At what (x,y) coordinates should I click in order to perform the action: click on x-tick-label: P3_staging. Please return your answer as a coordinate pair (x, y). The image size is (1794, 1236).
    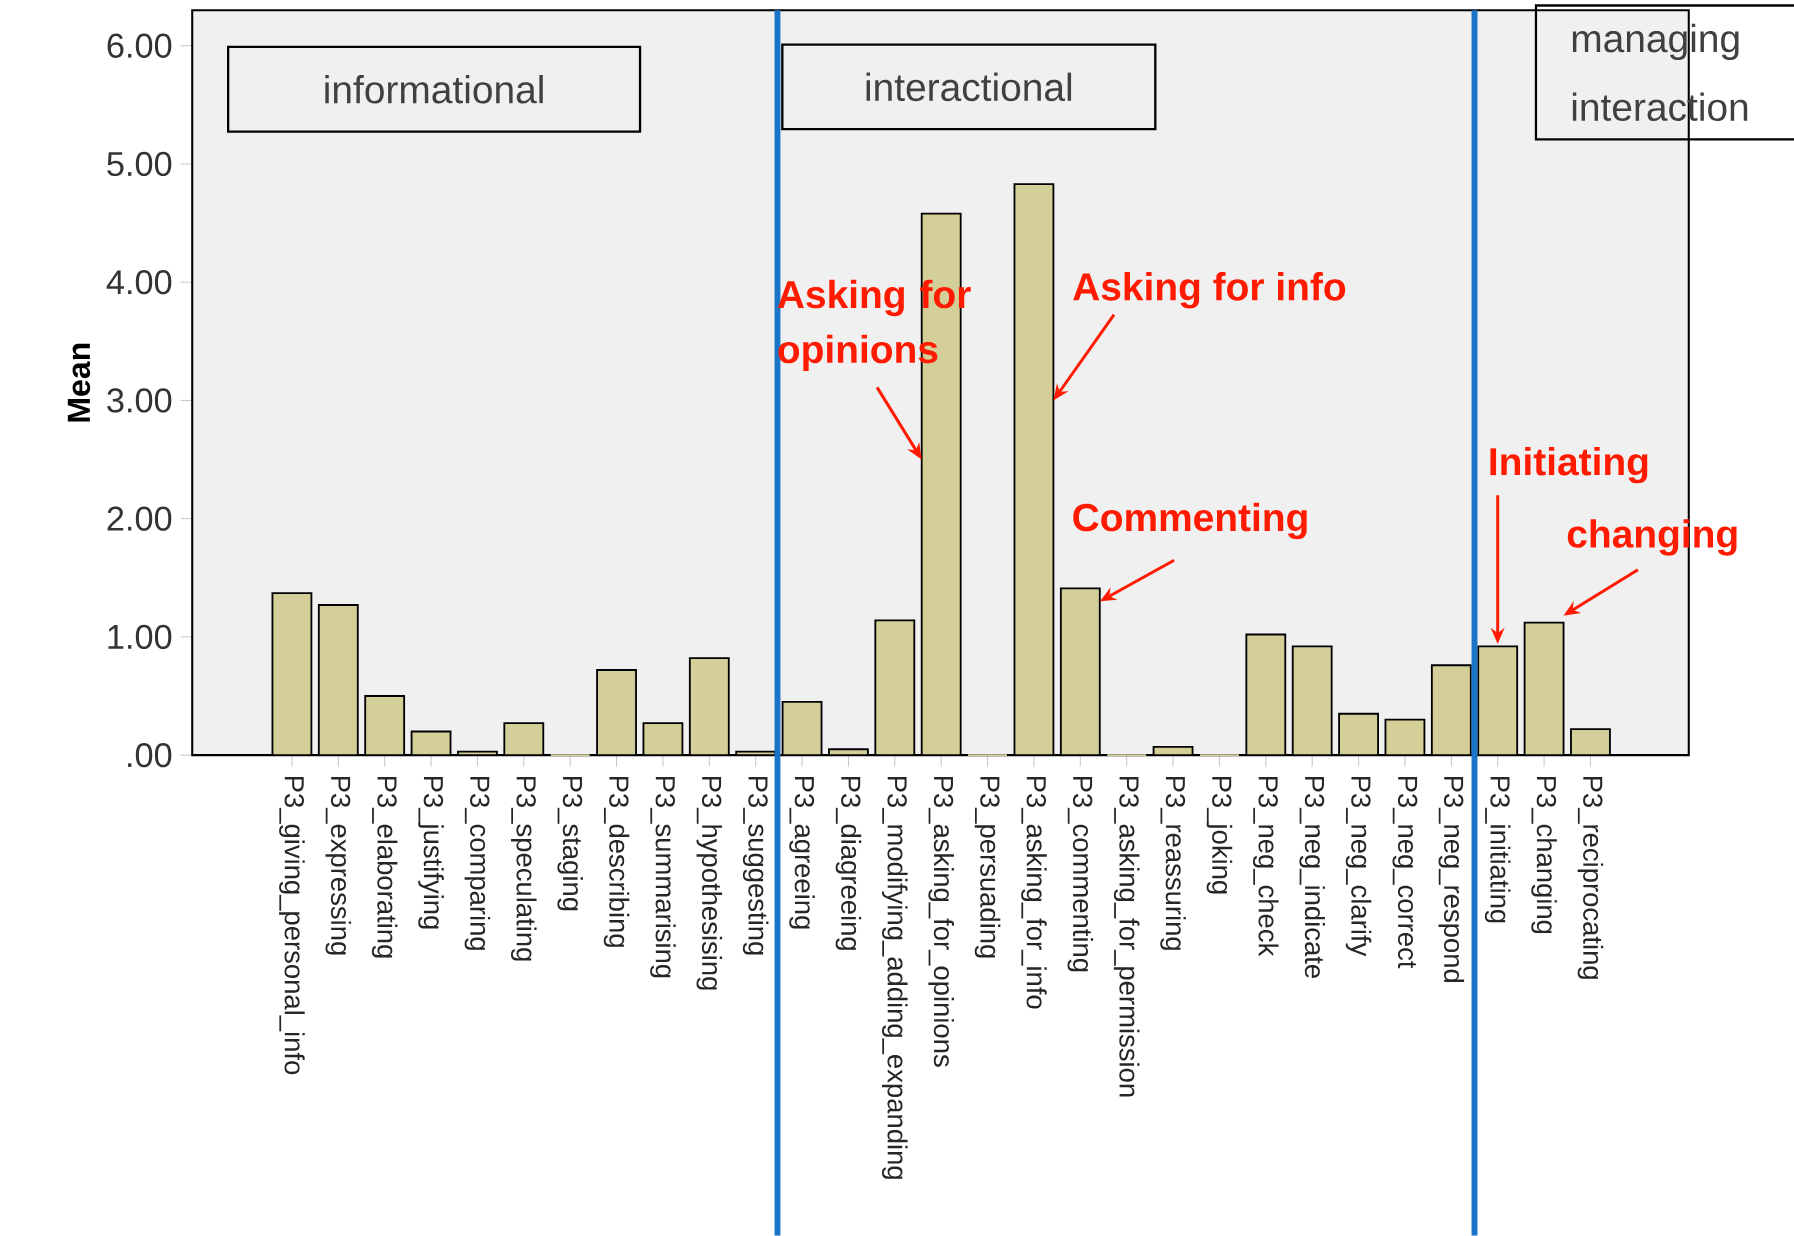
    Looking at the image, I should click on (570, 844).